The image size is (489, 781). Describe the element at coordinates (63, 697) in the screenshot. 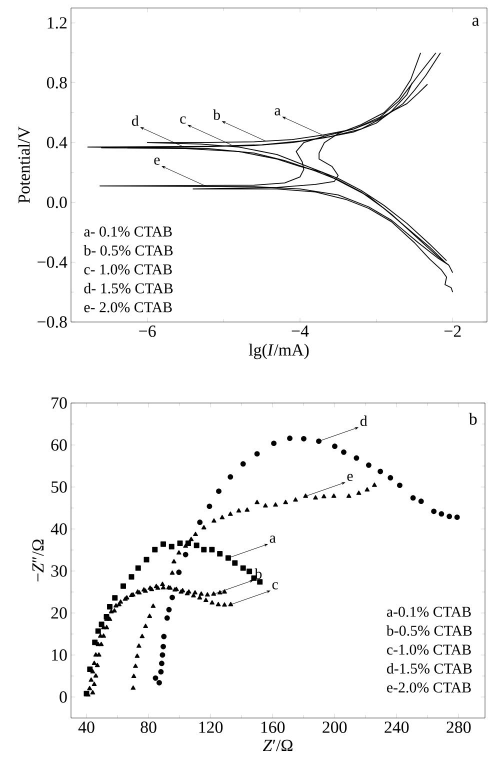

I see `y-tick-label: 0` at that location.